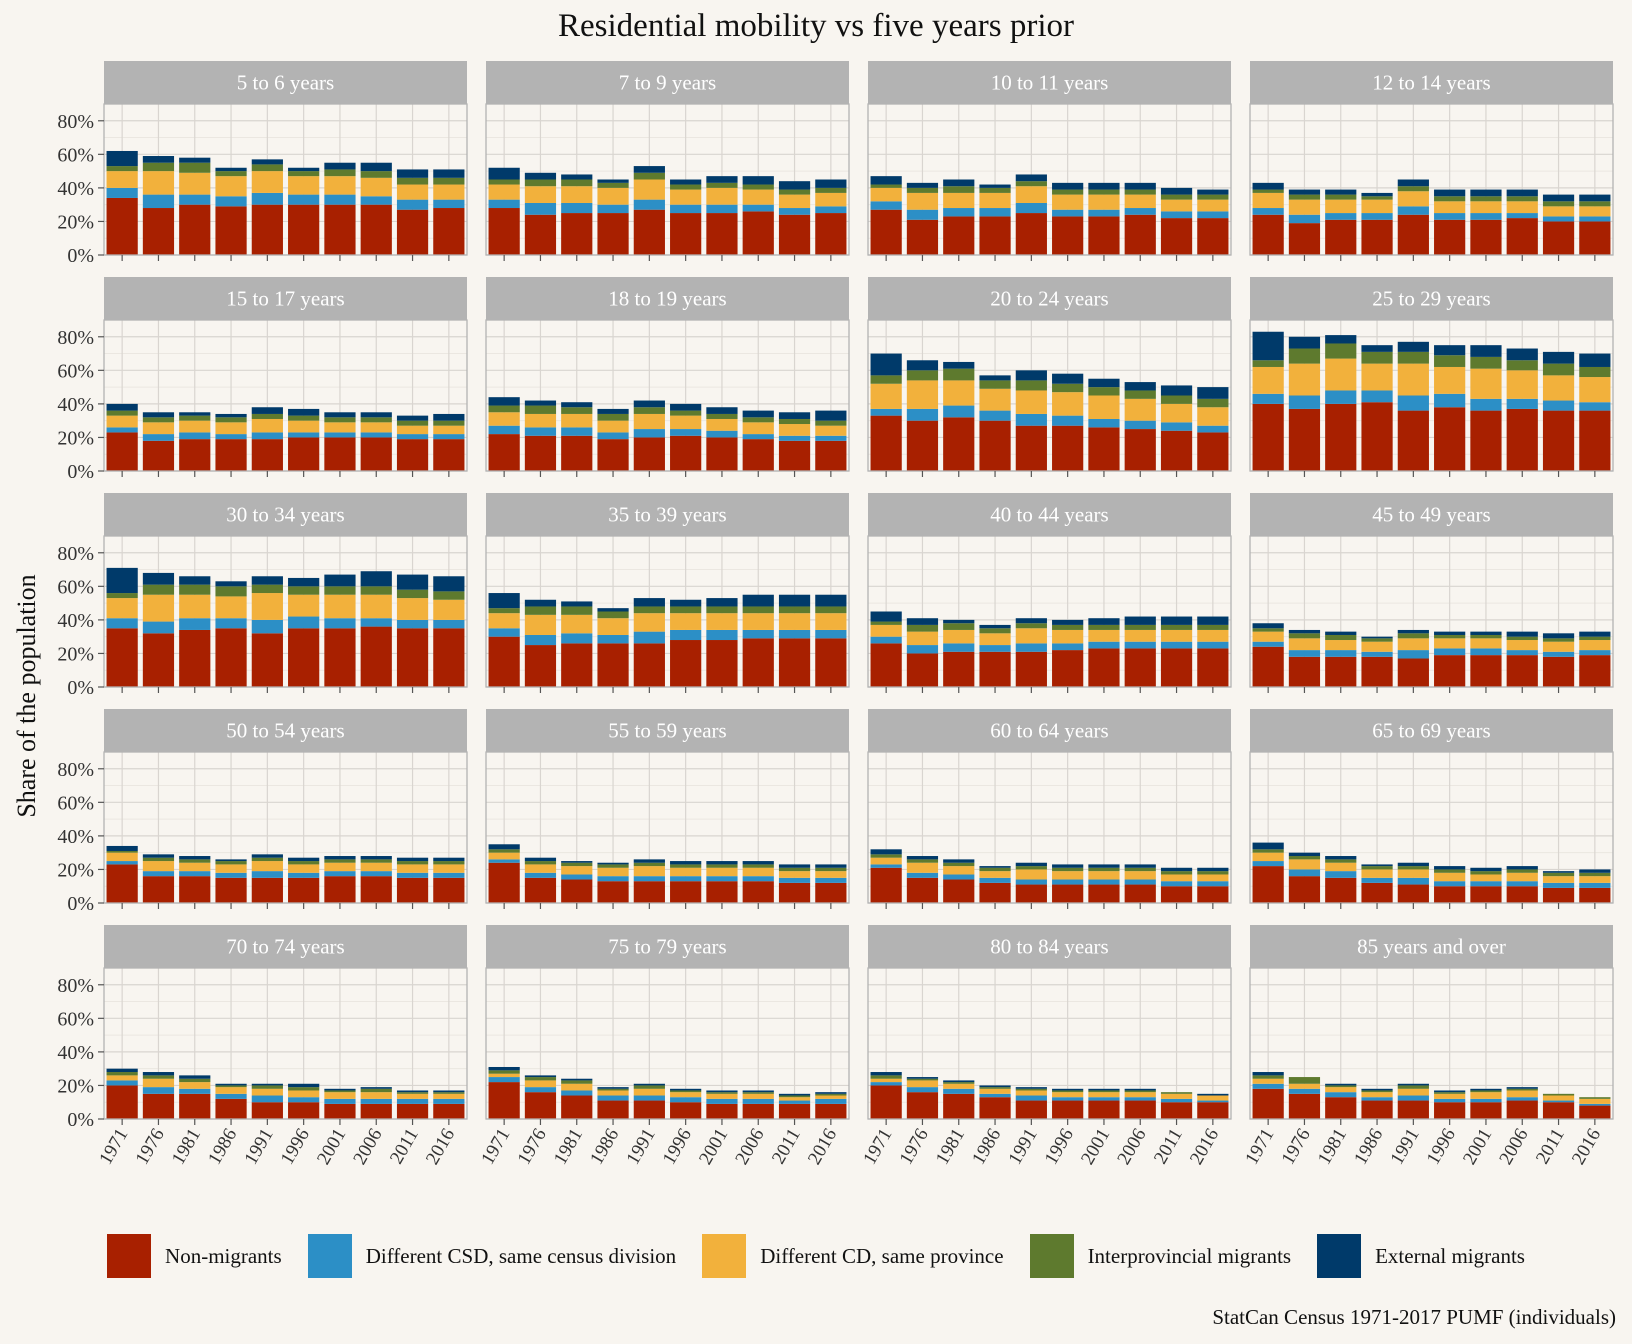 The height and width of the screenshot is (1344, 1632). Describe the element at coordinates (367, 1146) in the screenshot. I see `x-tick-label: 2006` at that location.